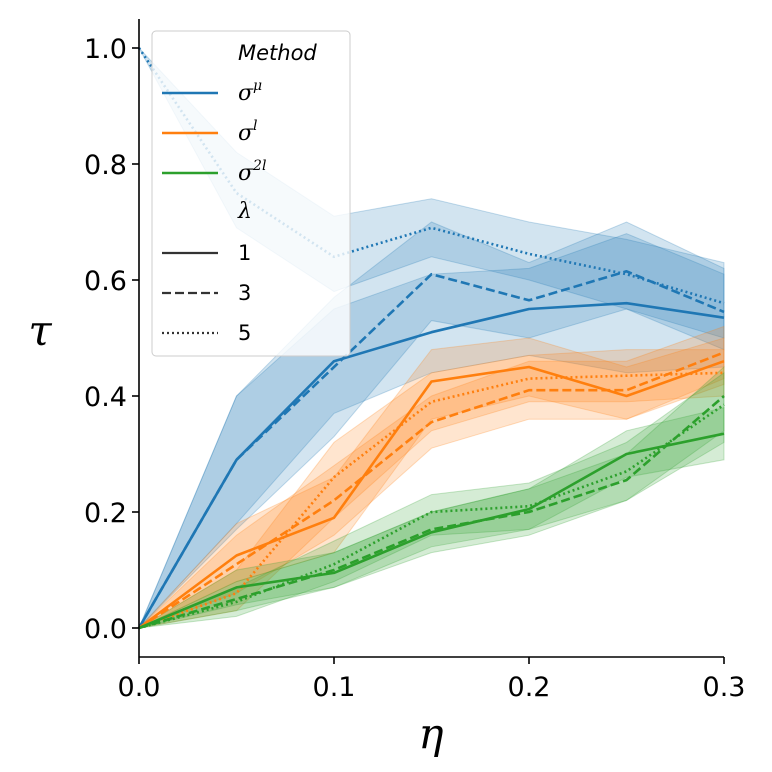 The image size is (772, 772). I want to click on legend-lambda-label: 3, so click(244, 293).